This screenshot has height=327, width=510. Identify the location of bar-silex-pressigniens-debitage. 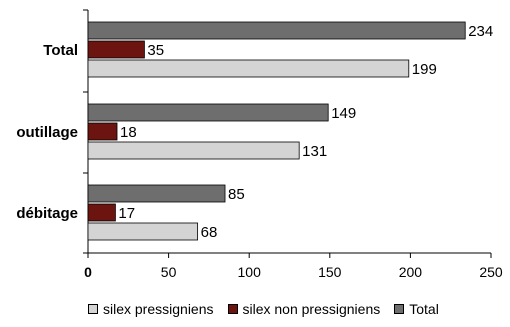
(143, 231).